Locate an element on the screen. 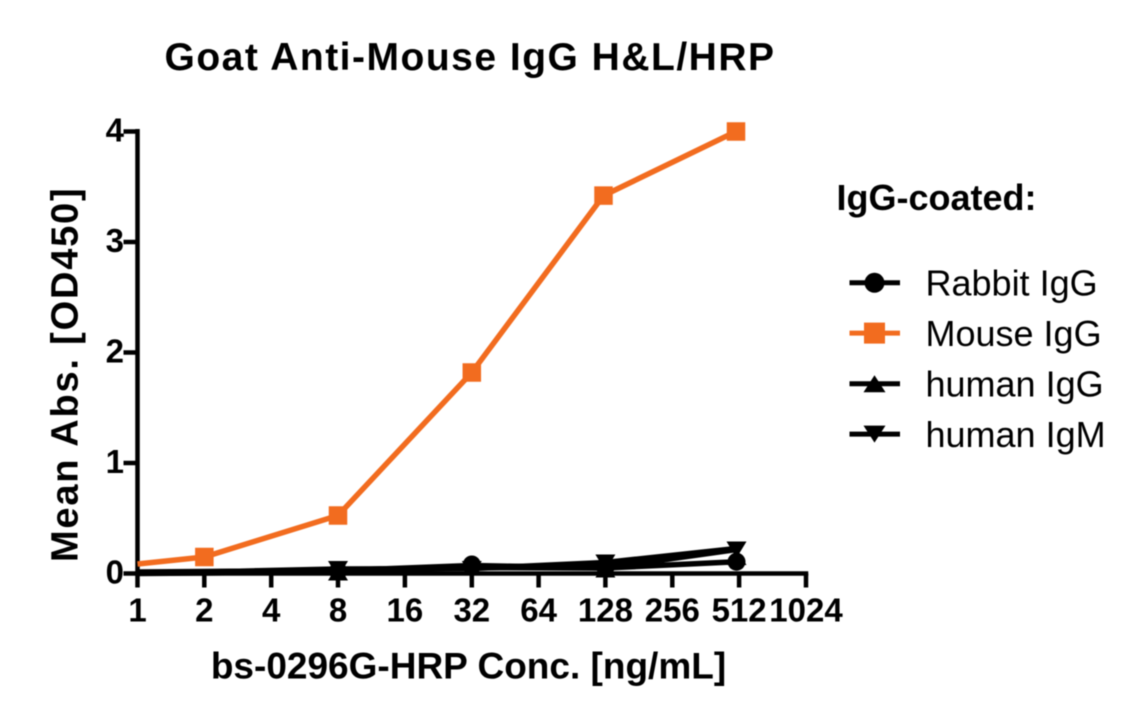 The height and width of the screenshot is (720, 1136). svg-text: 1024 is located at coordinates (806, 609).